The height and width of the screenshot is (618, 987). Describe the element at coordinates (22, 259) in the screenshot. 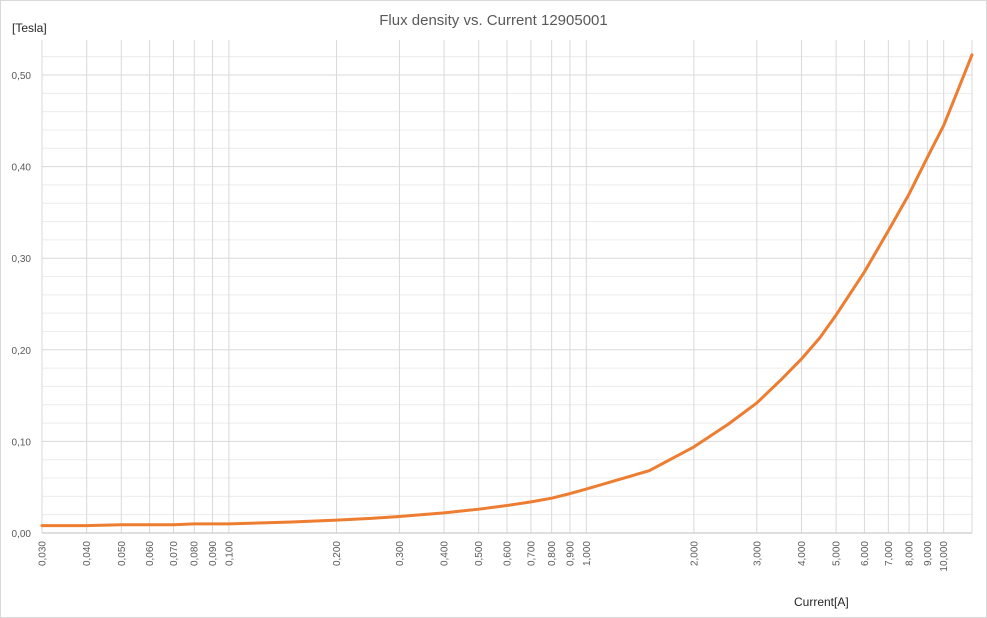

I see `y-tick-label: 0,30` at that location.